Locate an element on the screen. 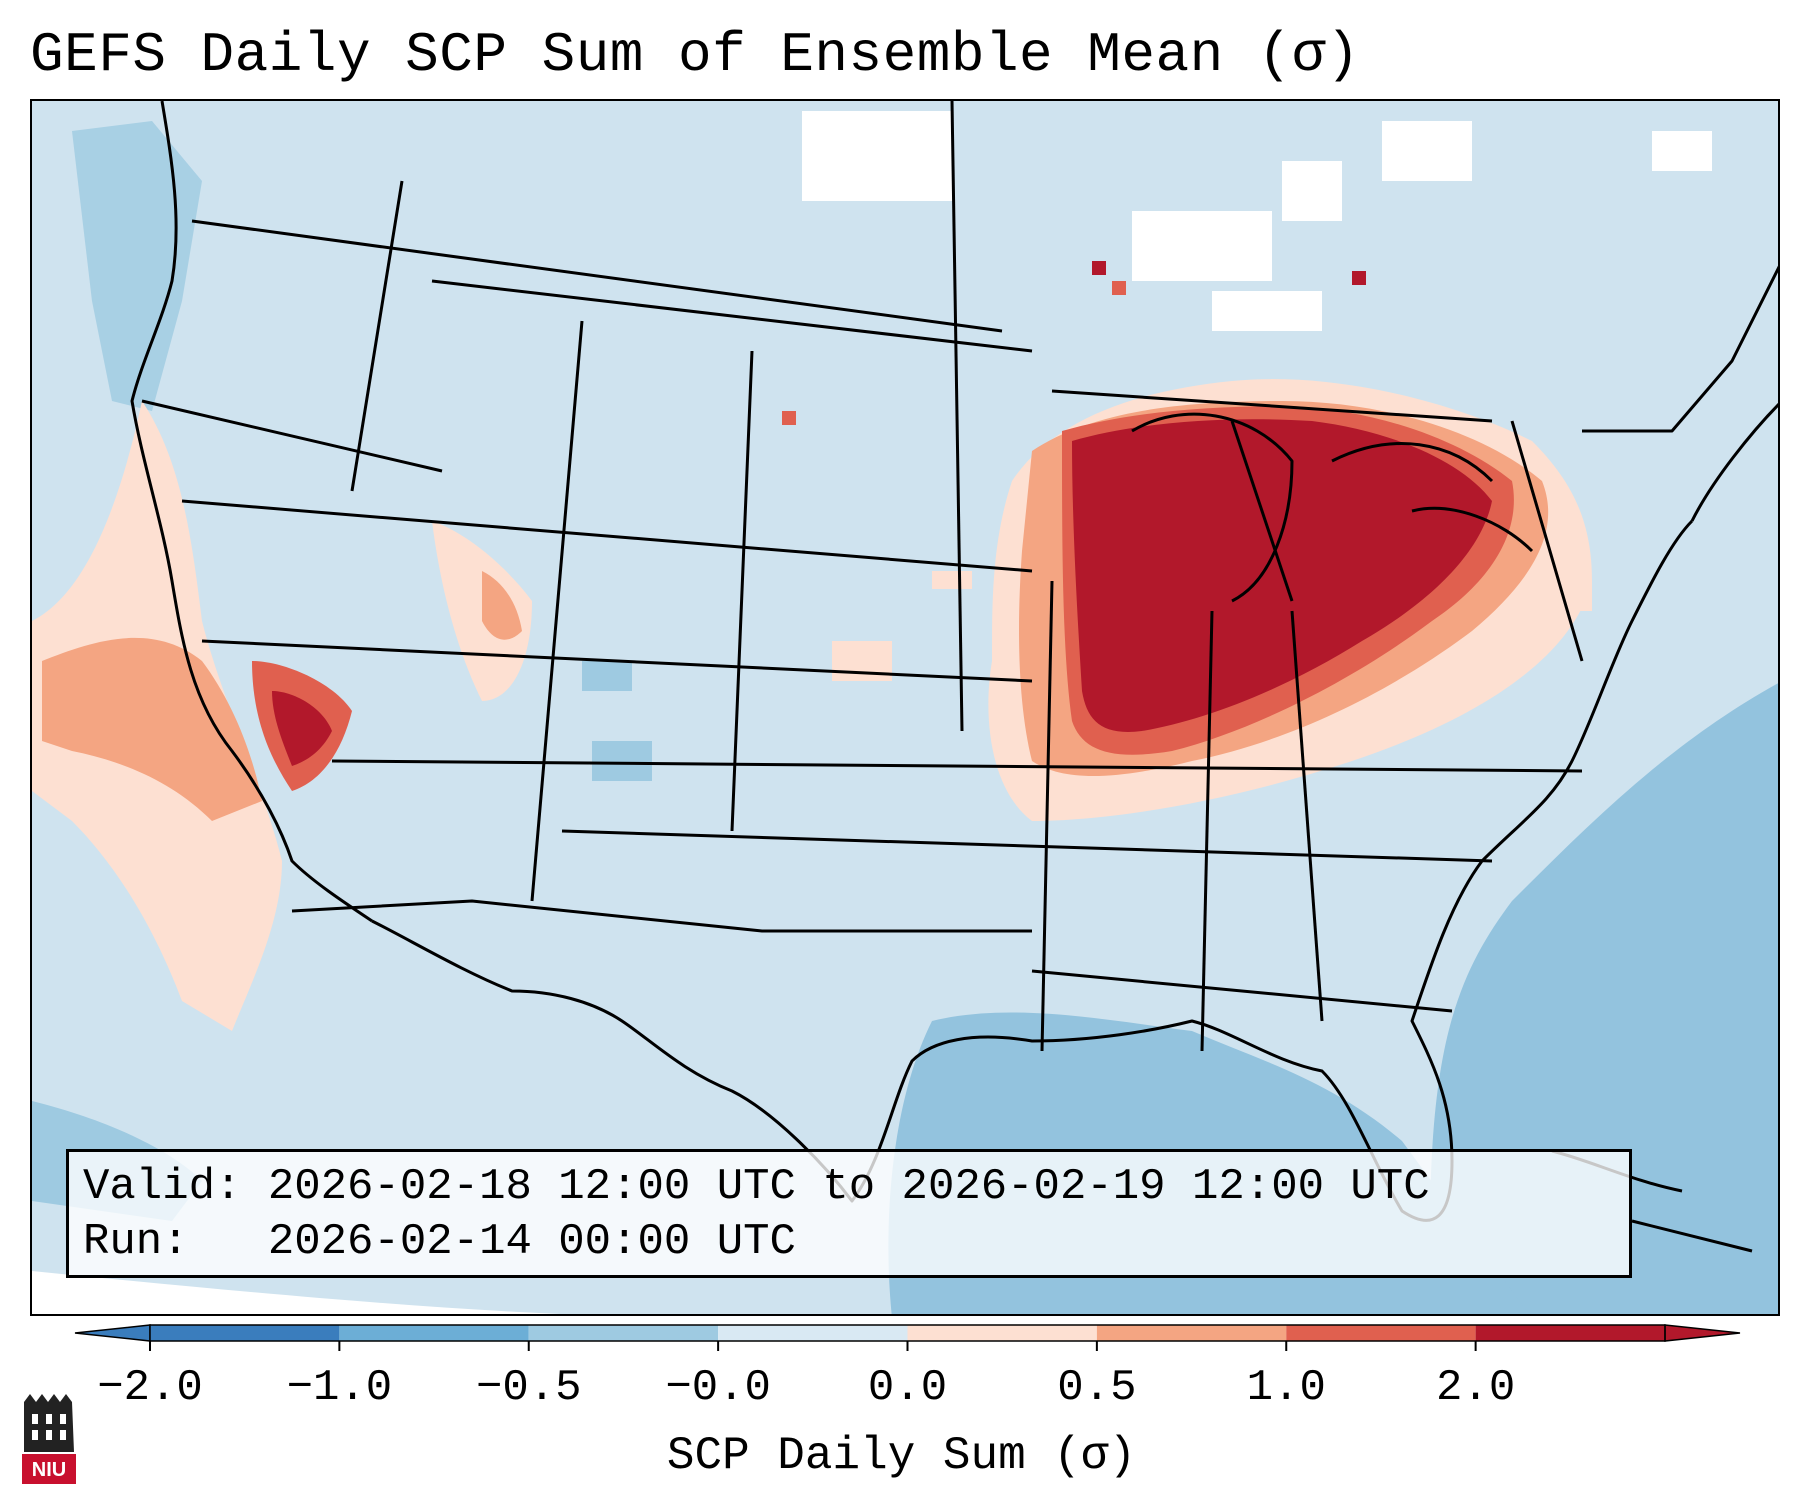 This screenshot has width=1803, height=1506. niu-logo-text: NIU is located at coordinates (49, 1470).